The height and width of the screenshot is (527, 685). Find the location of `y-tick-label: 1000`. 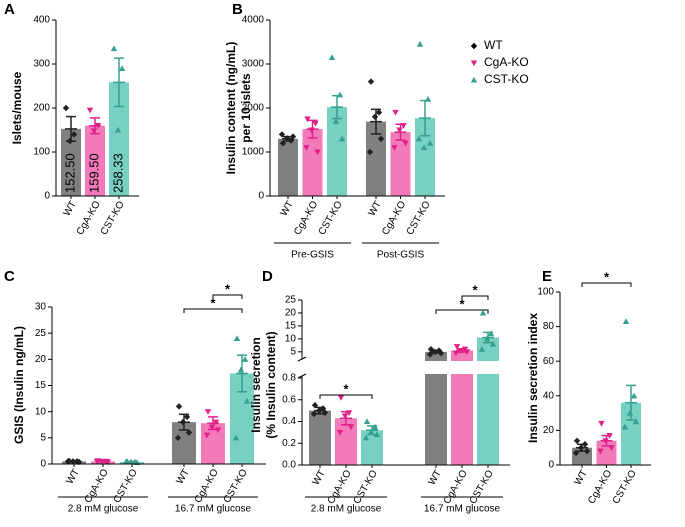

y-tick-label: 1000 is located at coordinates (253, 152).